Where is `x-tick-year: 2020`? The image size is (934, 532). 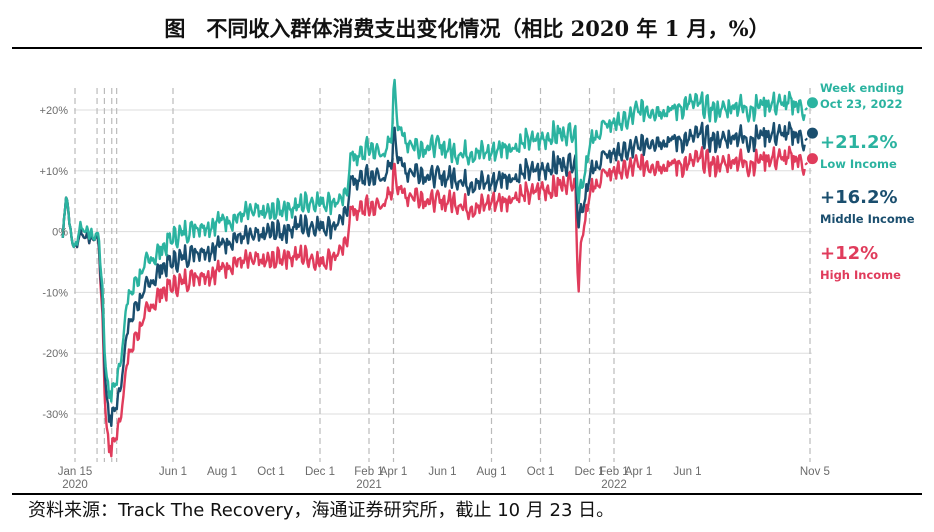
x-tick-year: 2020 is located at coordinates (75, 485).